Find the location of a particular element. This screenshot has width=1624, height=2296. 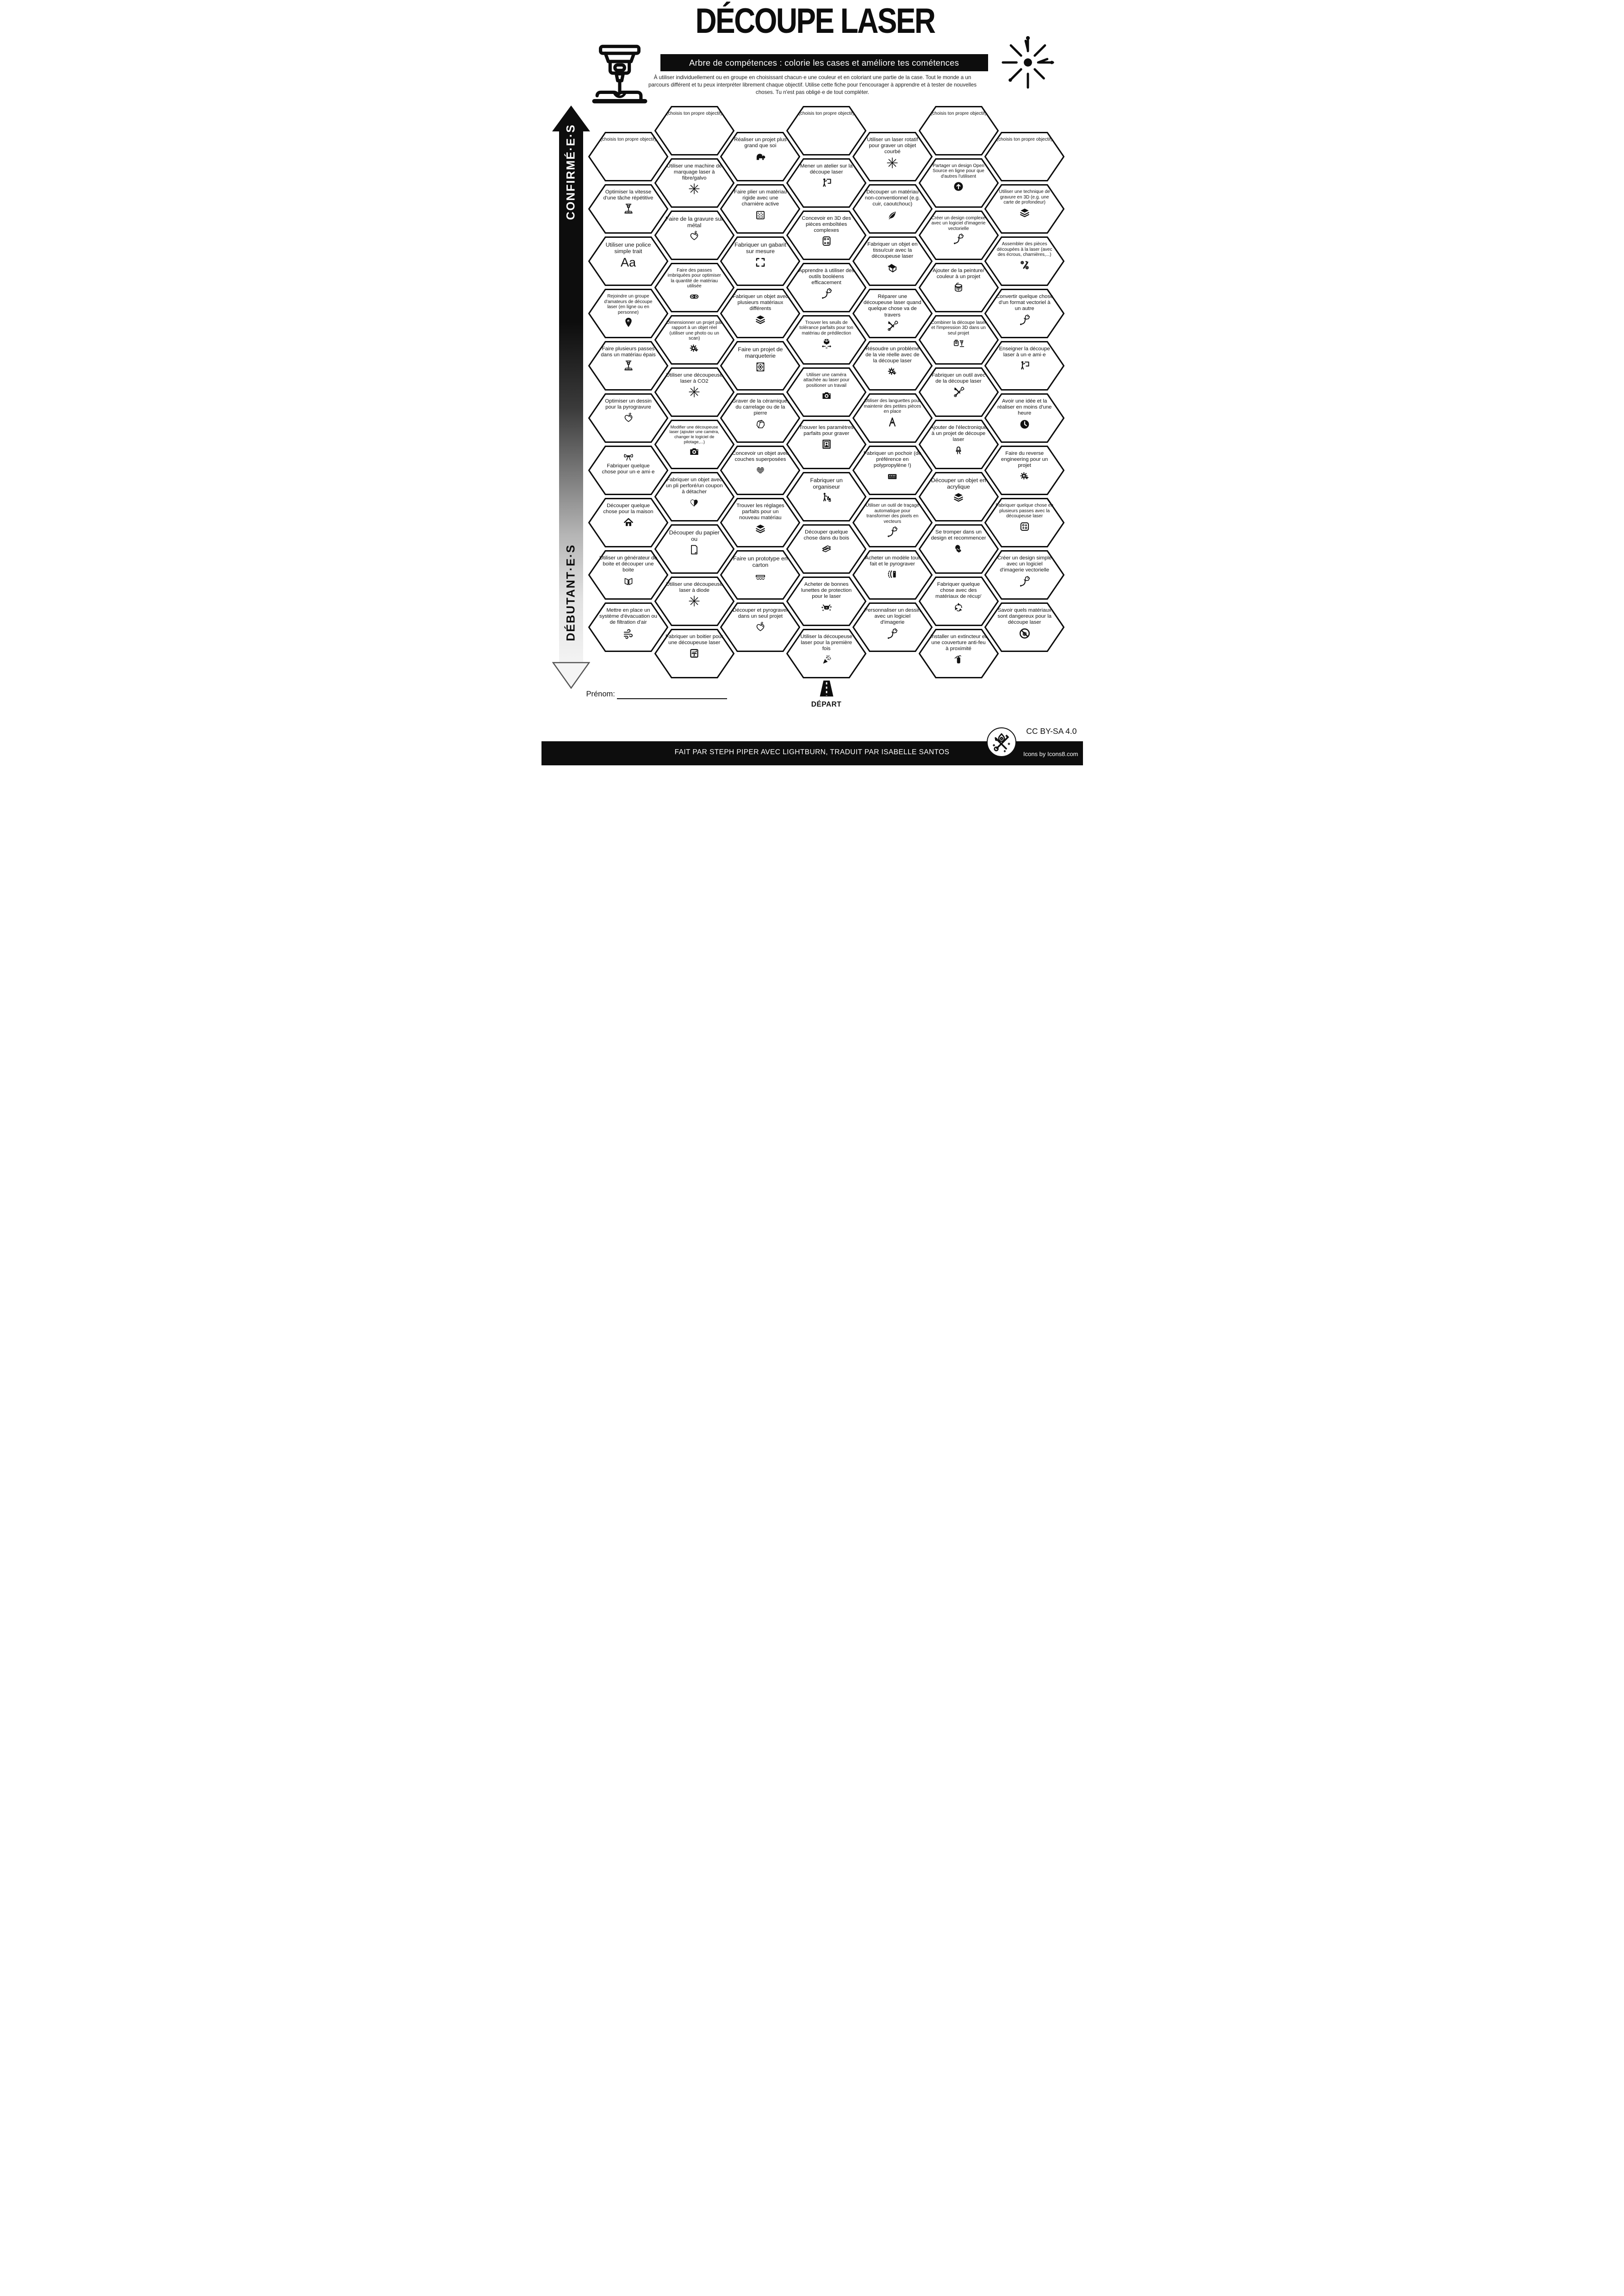

skill-hex: Faire un prototype en carton is located at coordinates (760, 575).